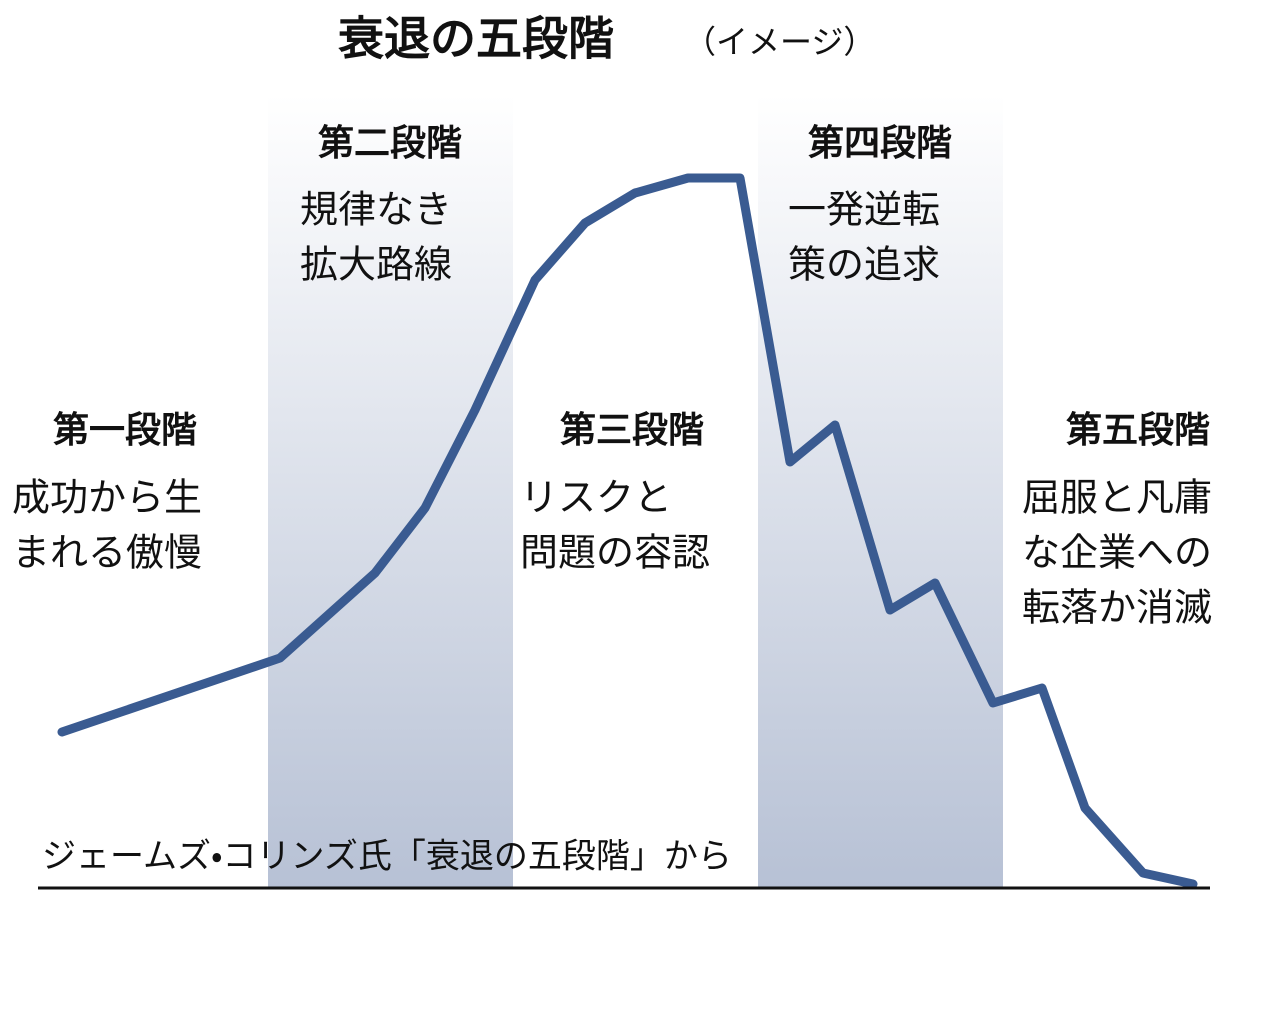  What do you see at coordinates (107, 553) in the screenshot?
I see `stage-description: まれる傲慢` at bounding box center [107, 553].